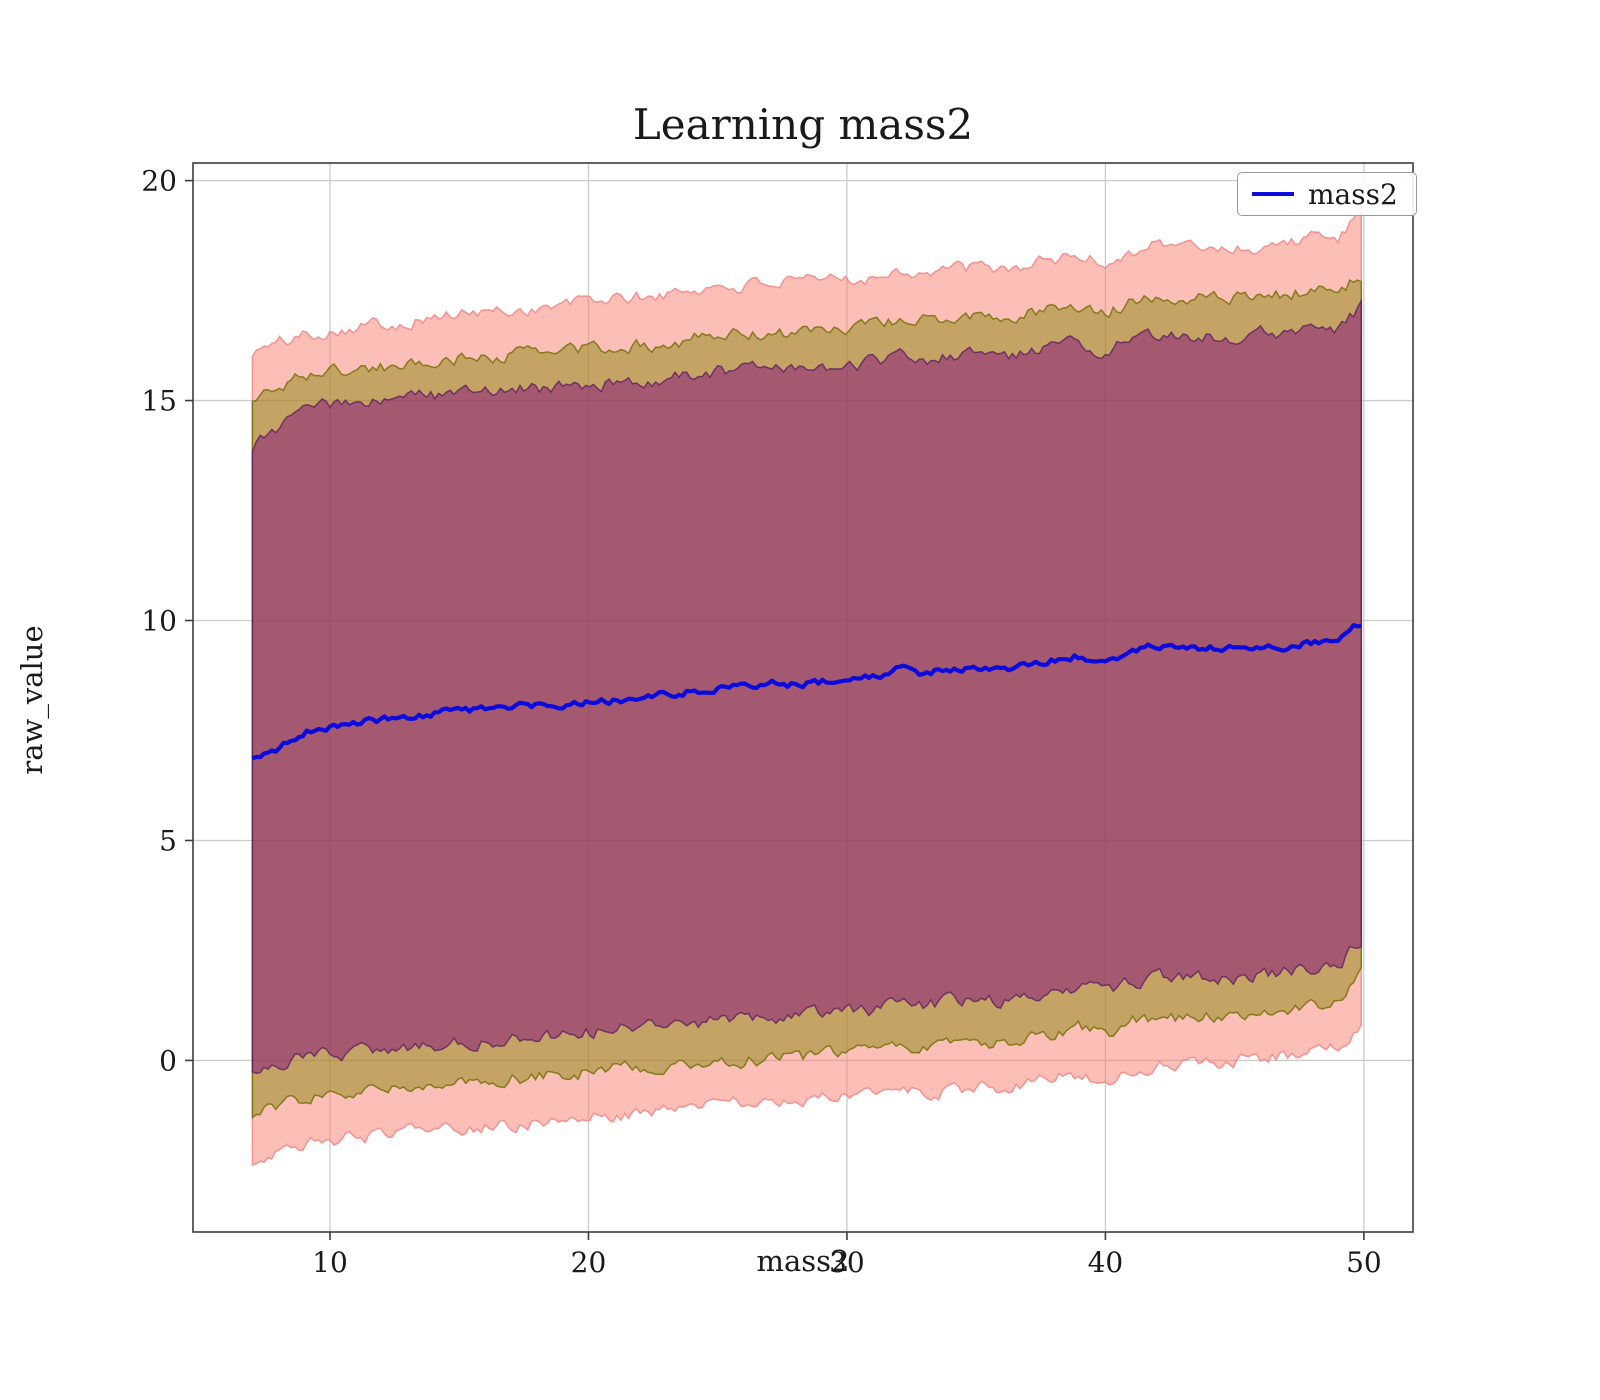 The image size is (1600, 1400). I want to click on y-axis-label: raw_value, so click(32, 700).